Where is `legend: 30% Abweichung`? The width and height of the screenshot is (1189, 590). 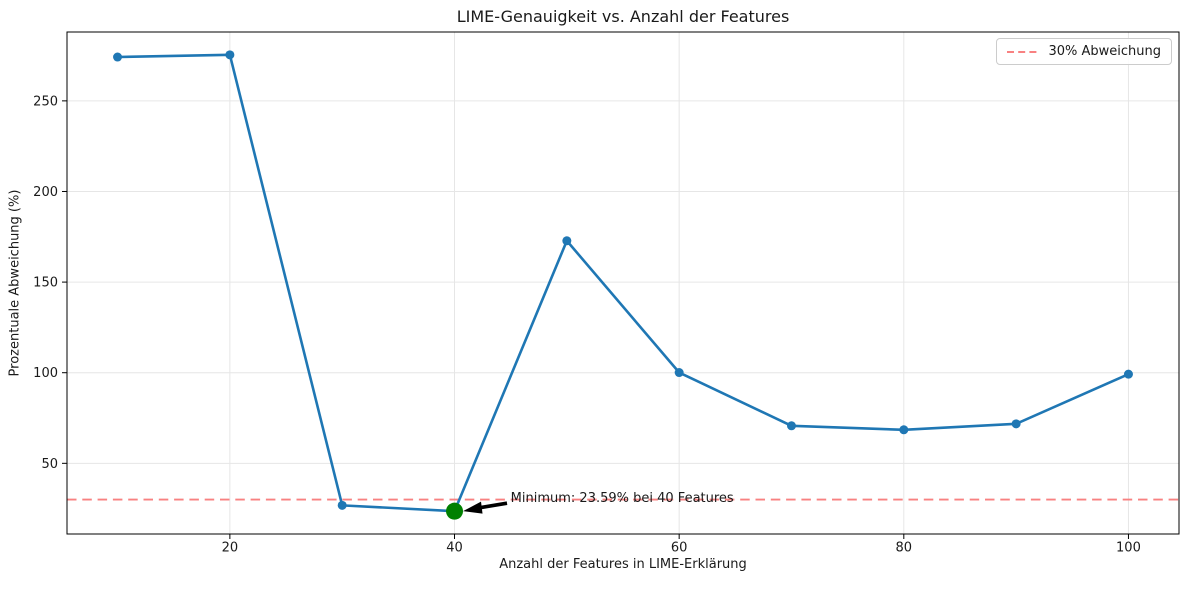 legend: 30% Abweichung is located at coordinates (1084, 51).